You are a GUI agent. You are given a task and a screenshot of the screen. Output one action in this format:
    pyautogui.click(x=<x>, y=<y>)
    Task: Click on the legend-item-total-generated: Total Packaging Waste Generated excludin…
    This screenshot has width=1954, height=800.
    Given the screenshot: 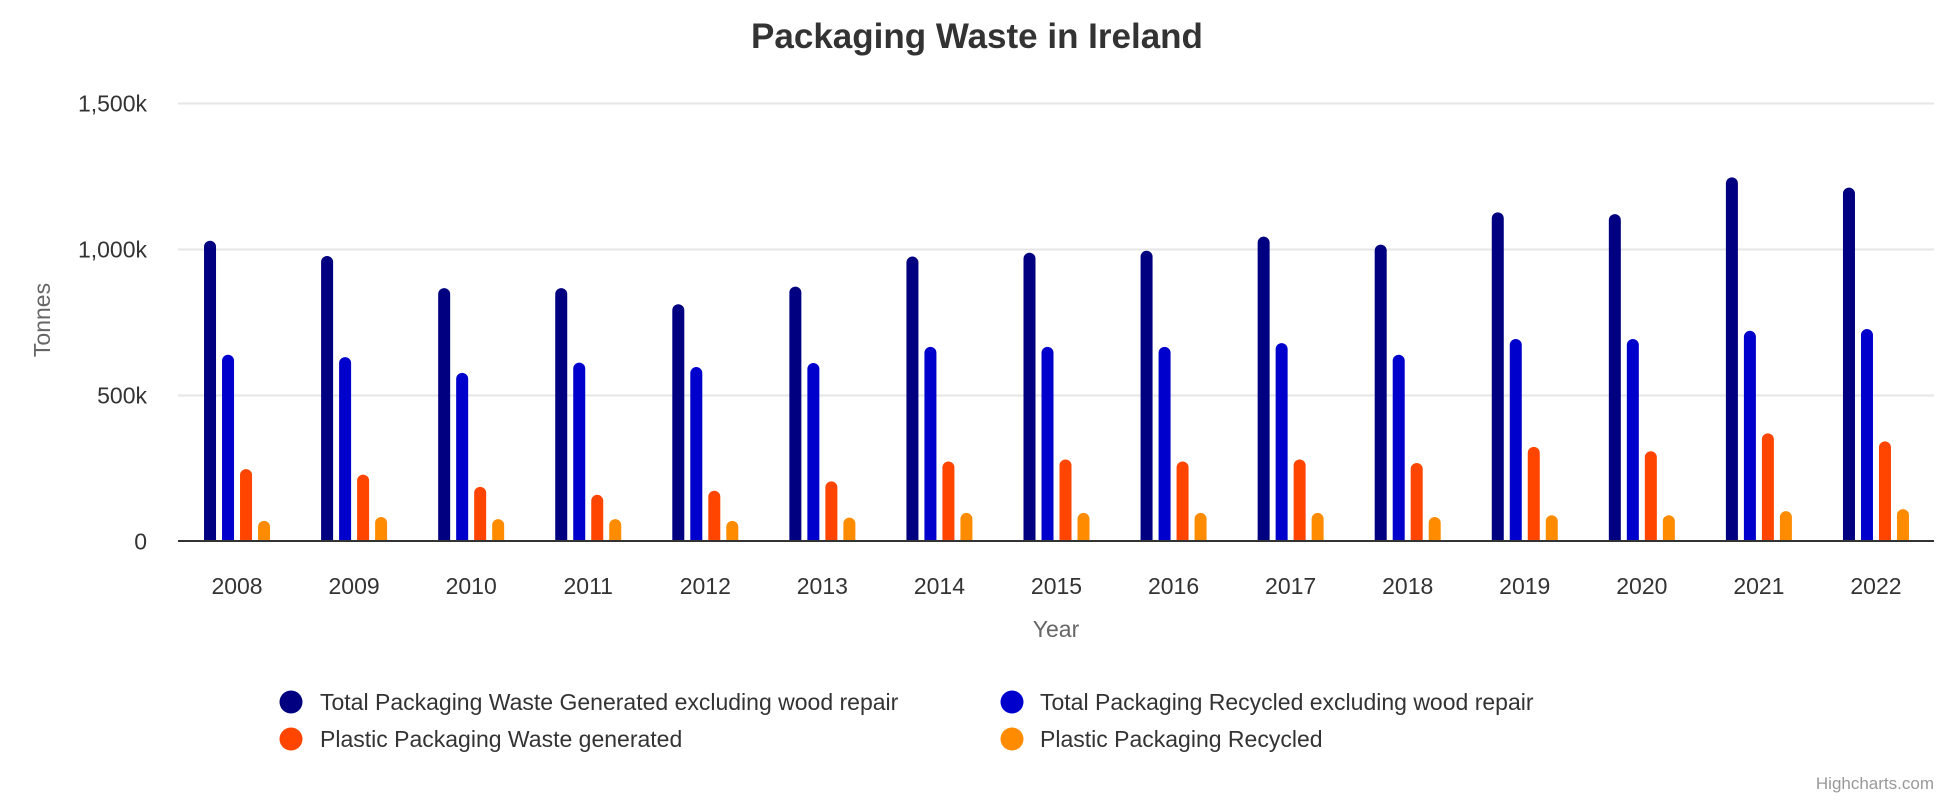 What is the action you would take?
    pyautogui.click(x=589, y=702)
    